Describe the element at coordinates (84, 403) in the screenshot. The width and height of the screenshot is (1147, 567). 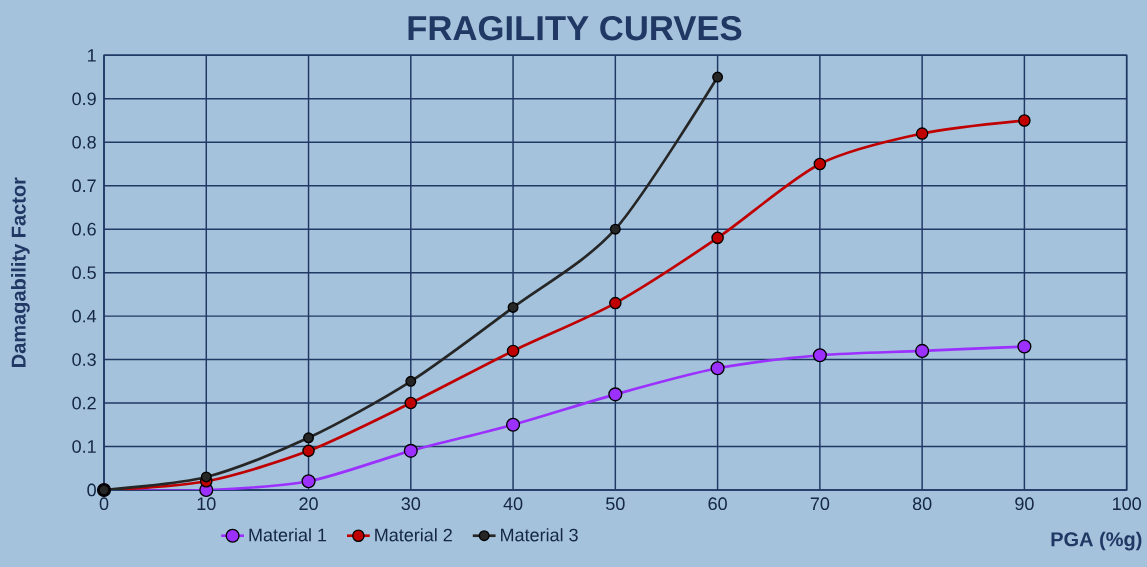
I see `y-tick-label: 0.2` at that location.